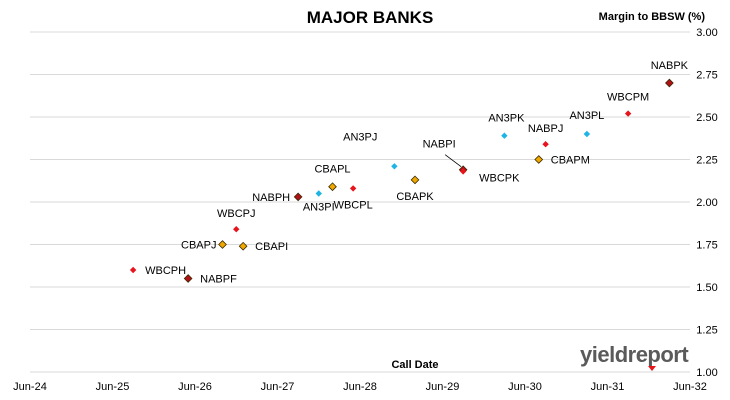 The height and width of the screenshot is (400, 730). I want to click on x-axis-title: Call Date, so click(414, 365).